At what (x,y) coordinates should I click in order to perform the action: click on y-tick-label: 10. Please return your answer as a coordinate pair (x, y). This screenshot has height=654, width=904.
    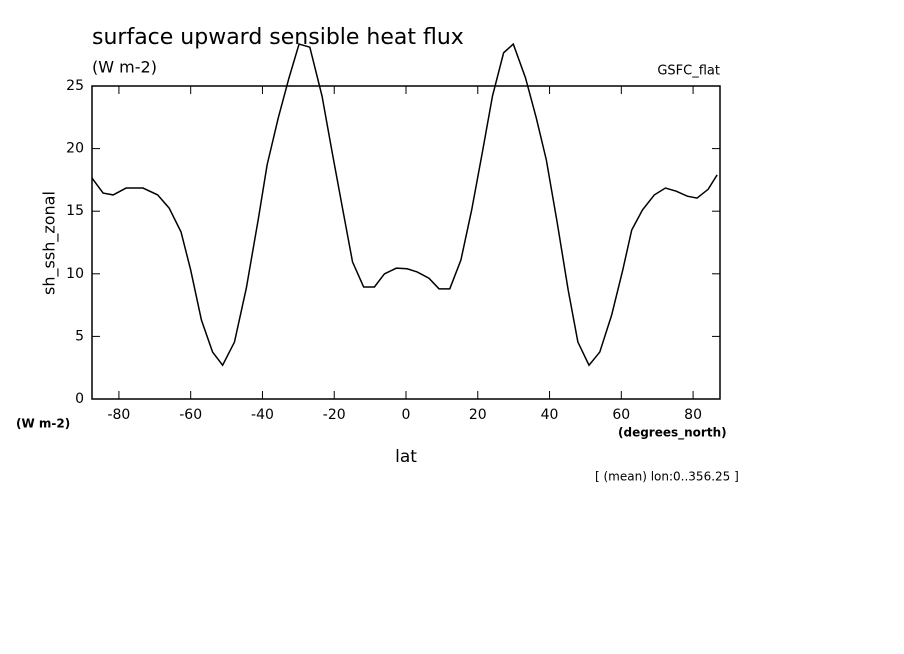
    Looking at the image, I should click on (75, 274).